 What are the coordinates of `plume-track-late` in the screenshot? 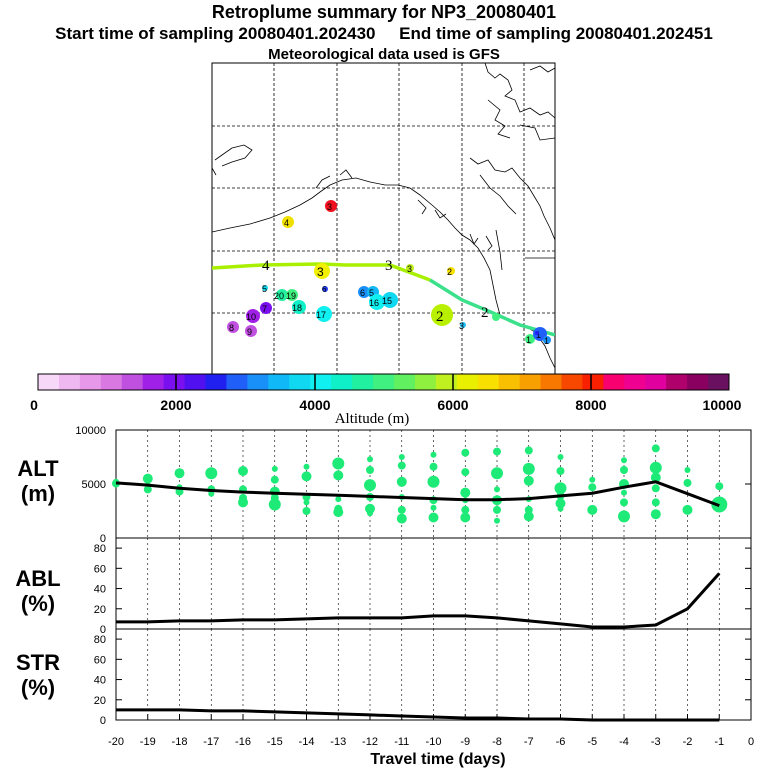 It's located at (492, 307).